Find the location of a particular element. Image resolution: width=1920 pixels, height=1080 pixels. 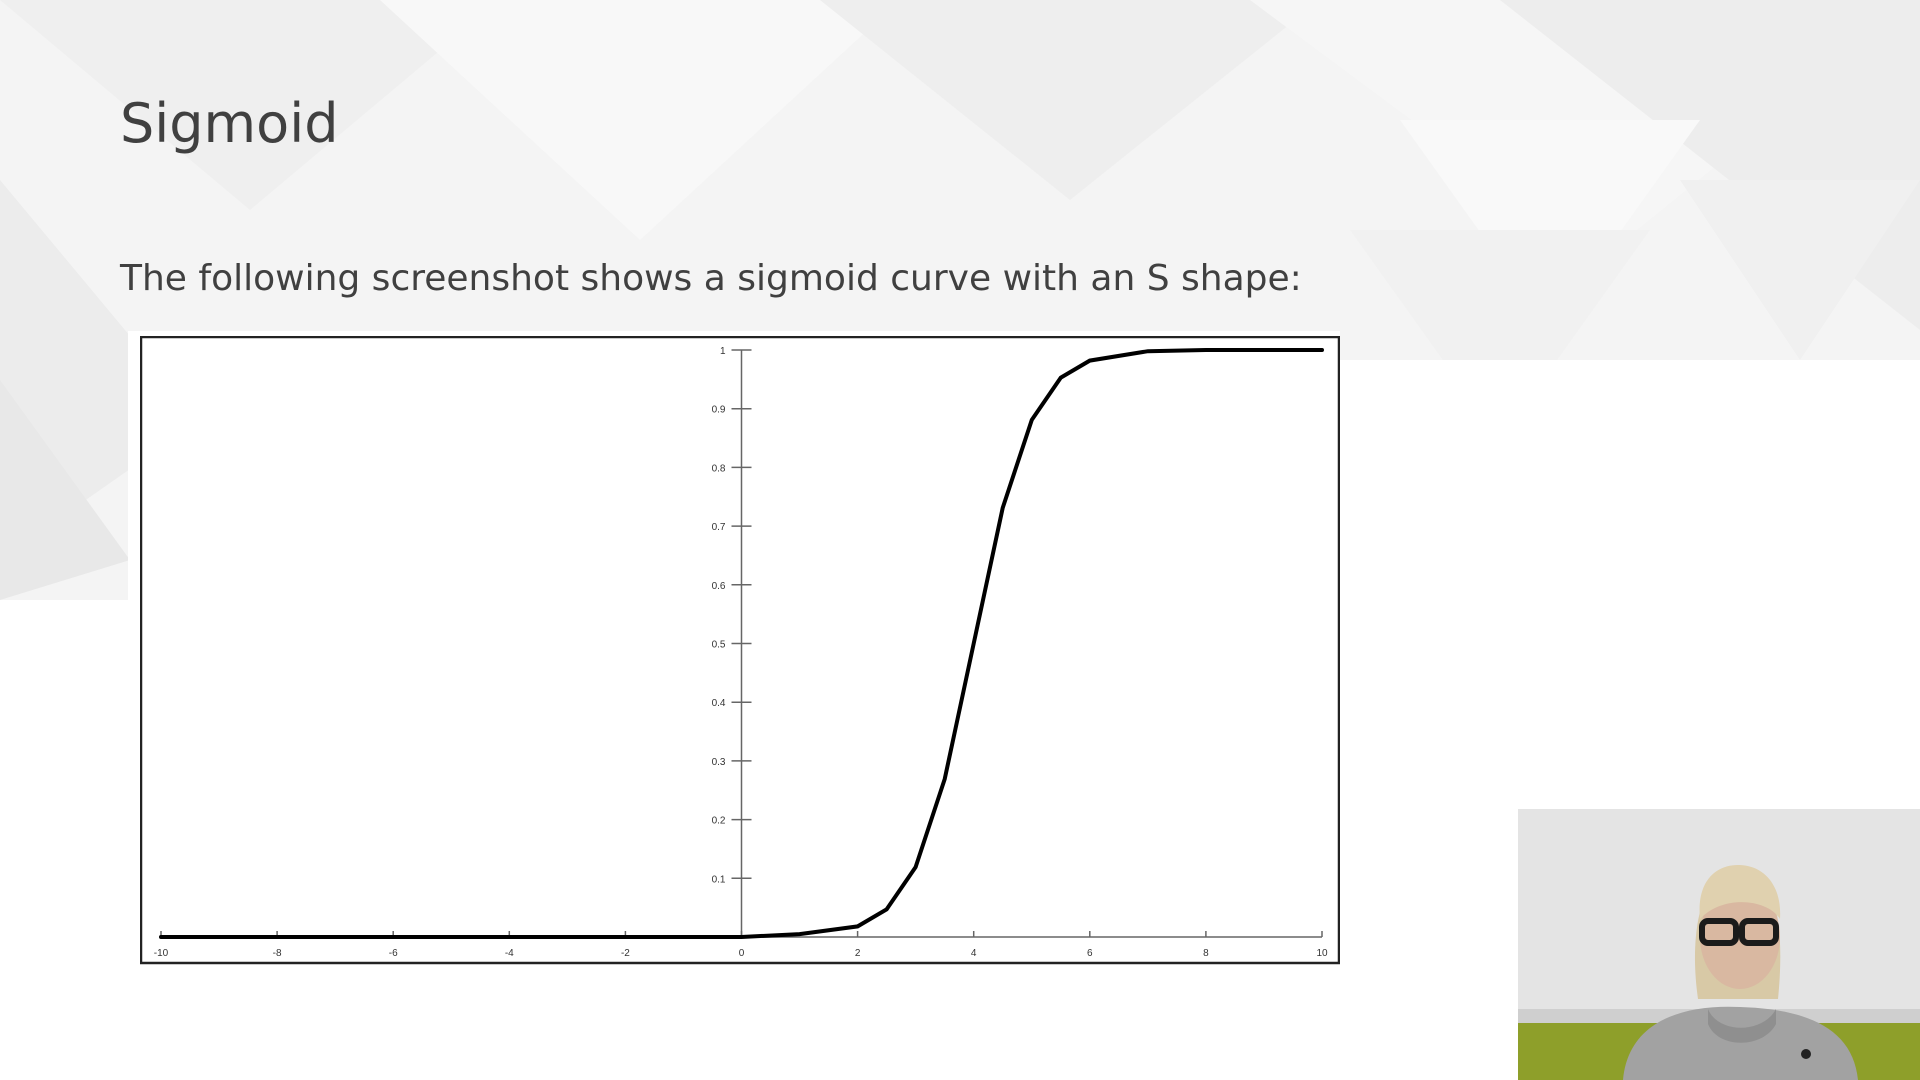

y-ticks: 0.1 0.2 0.3 0.4 0.5 0.6 0.7 0.8 0.9 1 is located at coordinates (732, 615).